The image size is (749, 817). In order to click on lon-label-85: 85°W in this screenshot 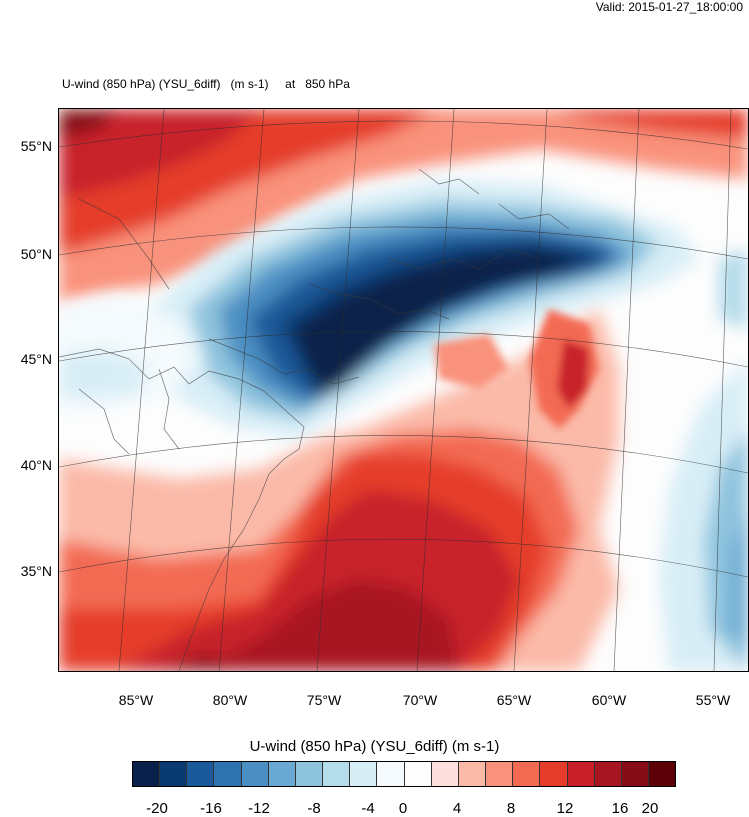, I will do `click(136, 700)`.